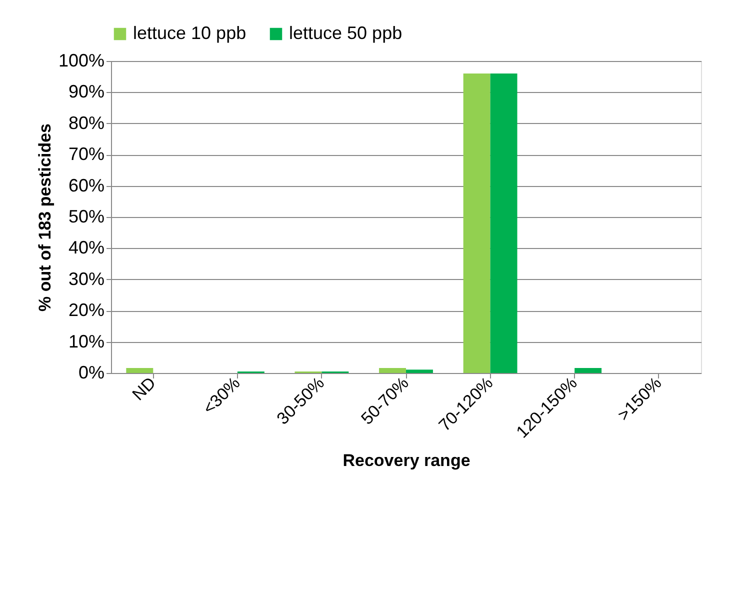  What do you see at coordinates (406, 460) in the screenshot?
I see `x-axis-title: Recovery range` at bounding box center [406, 460].